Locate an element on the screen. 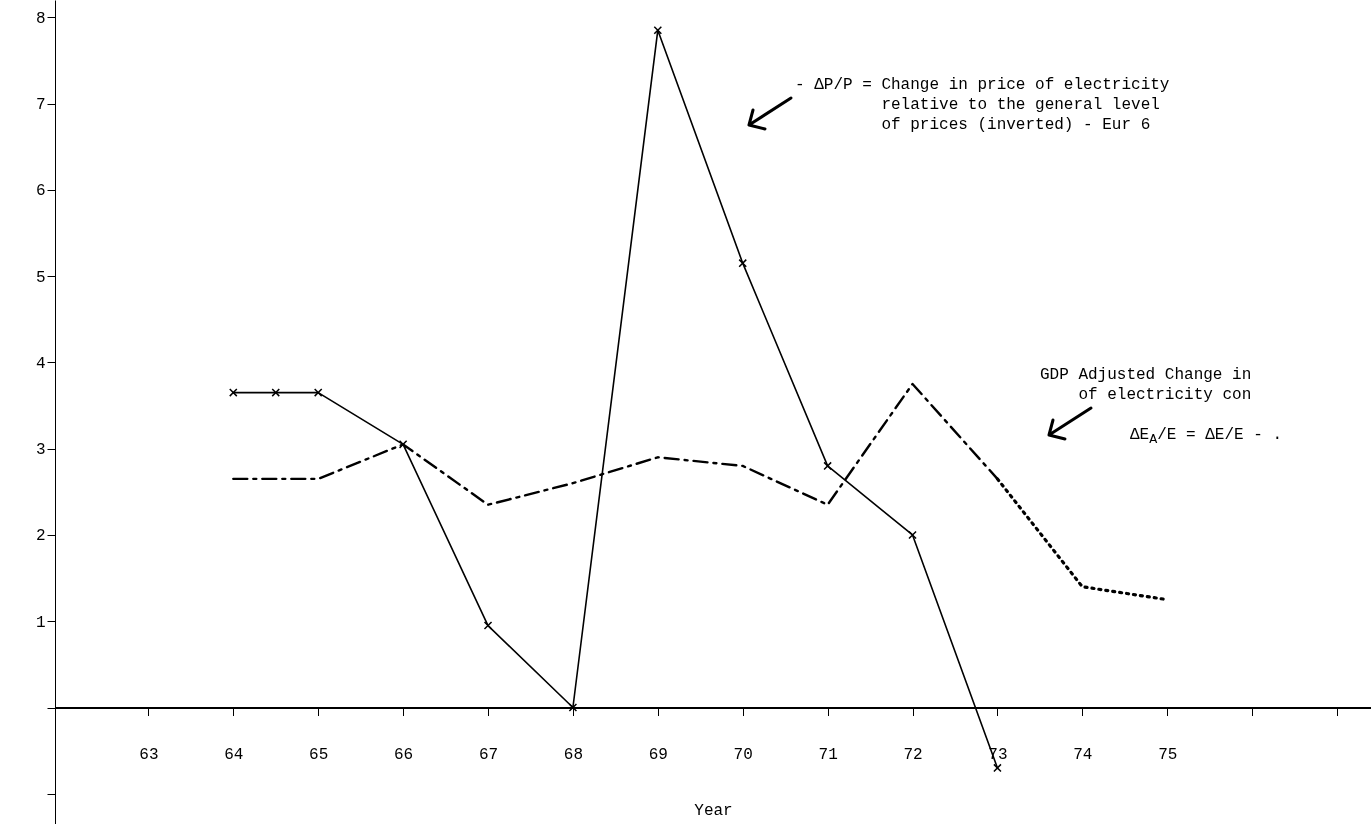  x-tick-label: 64 is located at coordinates (234, 755).